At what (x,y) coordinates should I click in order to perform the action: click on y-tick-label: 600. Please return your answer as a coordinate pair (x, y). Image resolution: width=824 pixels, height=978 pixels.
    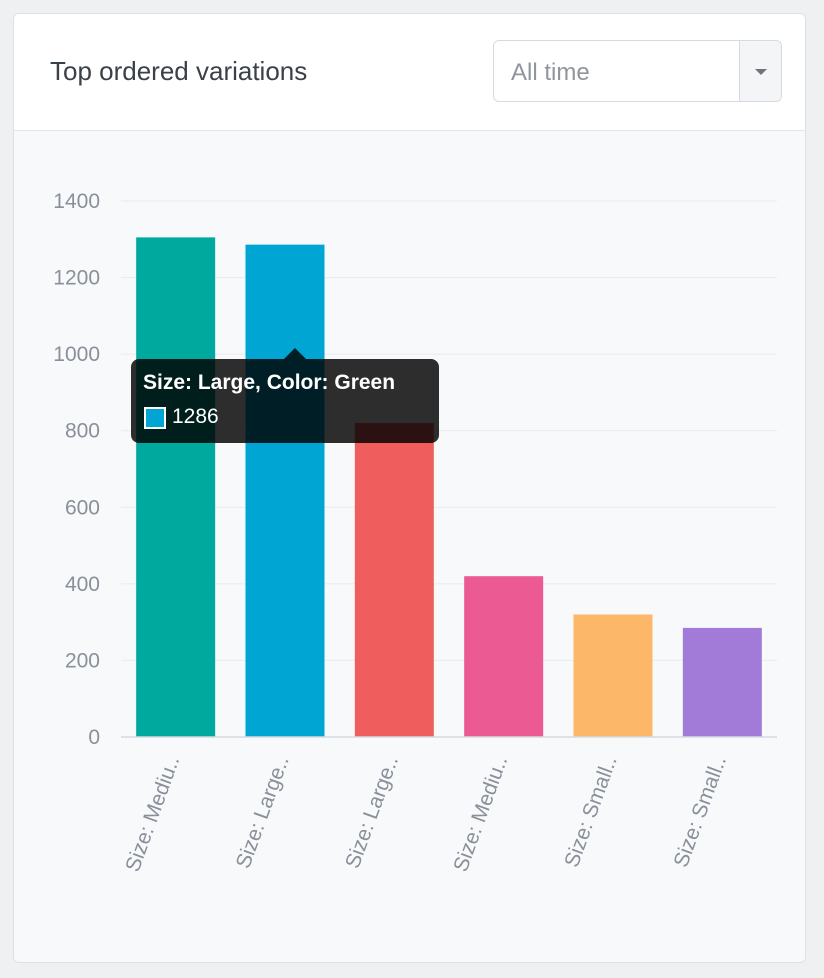
    Looking at the image, I should click on (82, 507).